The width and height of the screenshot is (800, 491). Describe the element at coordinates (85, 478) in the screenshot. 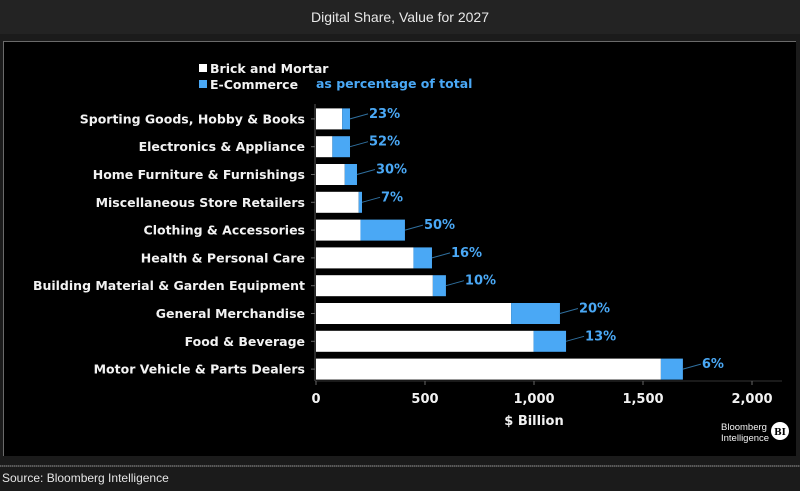

I see `source-note: Source: Bloomberg Intelligence` at that location.